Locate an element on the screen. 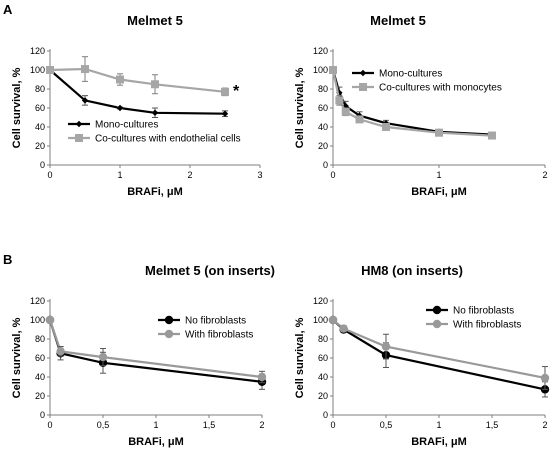  legend-label: Co-cultures with endothelial cells is located at coordinates (168, 139).